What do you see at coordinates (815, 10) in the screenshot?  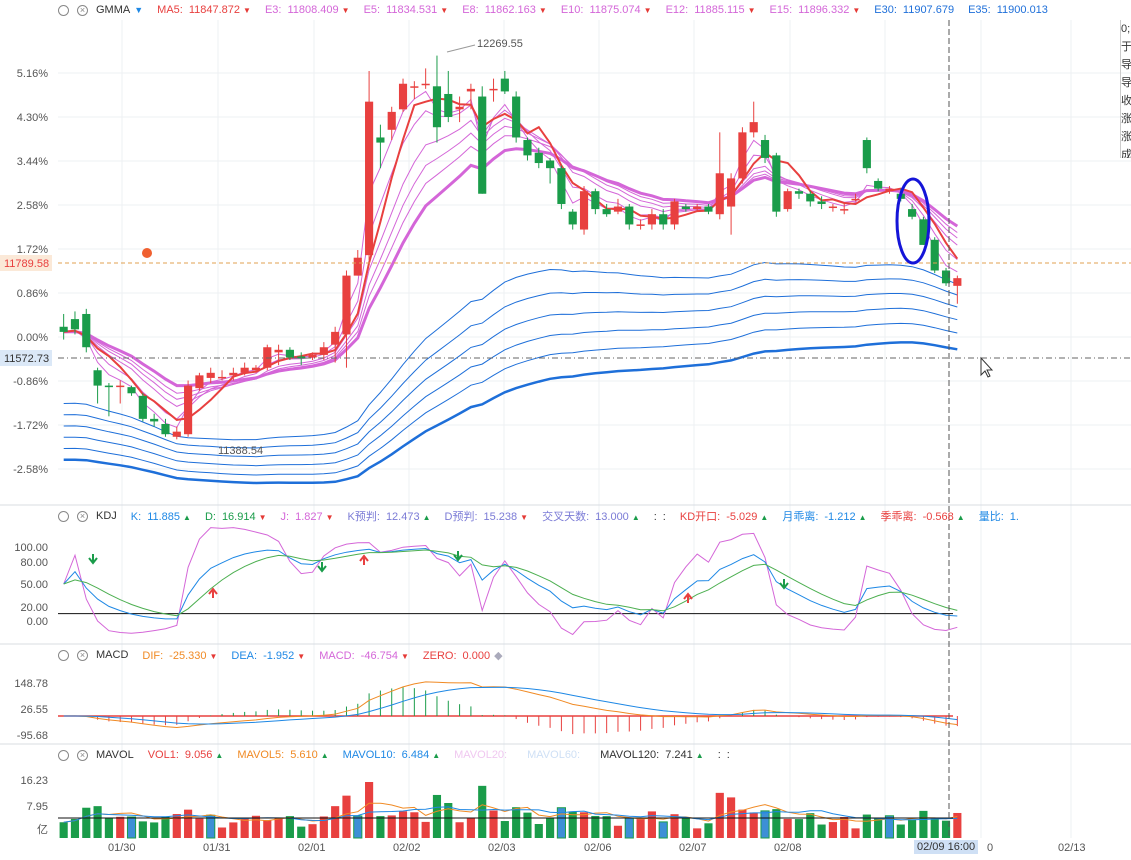 I see `legend-item: E15: 11896.332 ▼` at bounding box center [815, 10].